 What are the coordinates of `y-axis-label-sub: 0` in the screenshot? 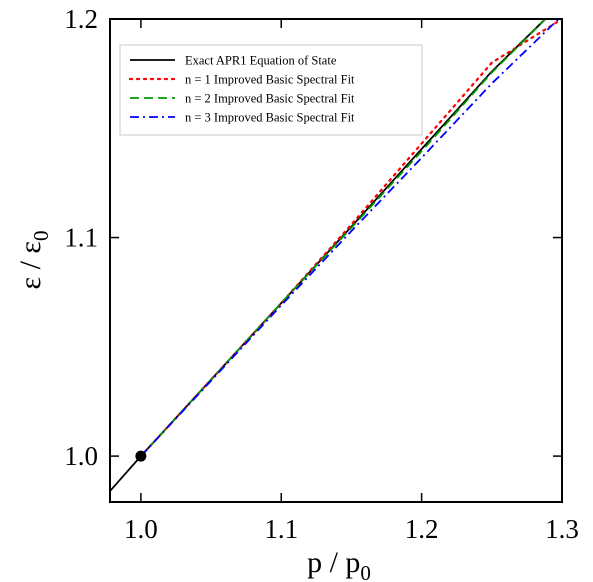 It's located at (41, 235).